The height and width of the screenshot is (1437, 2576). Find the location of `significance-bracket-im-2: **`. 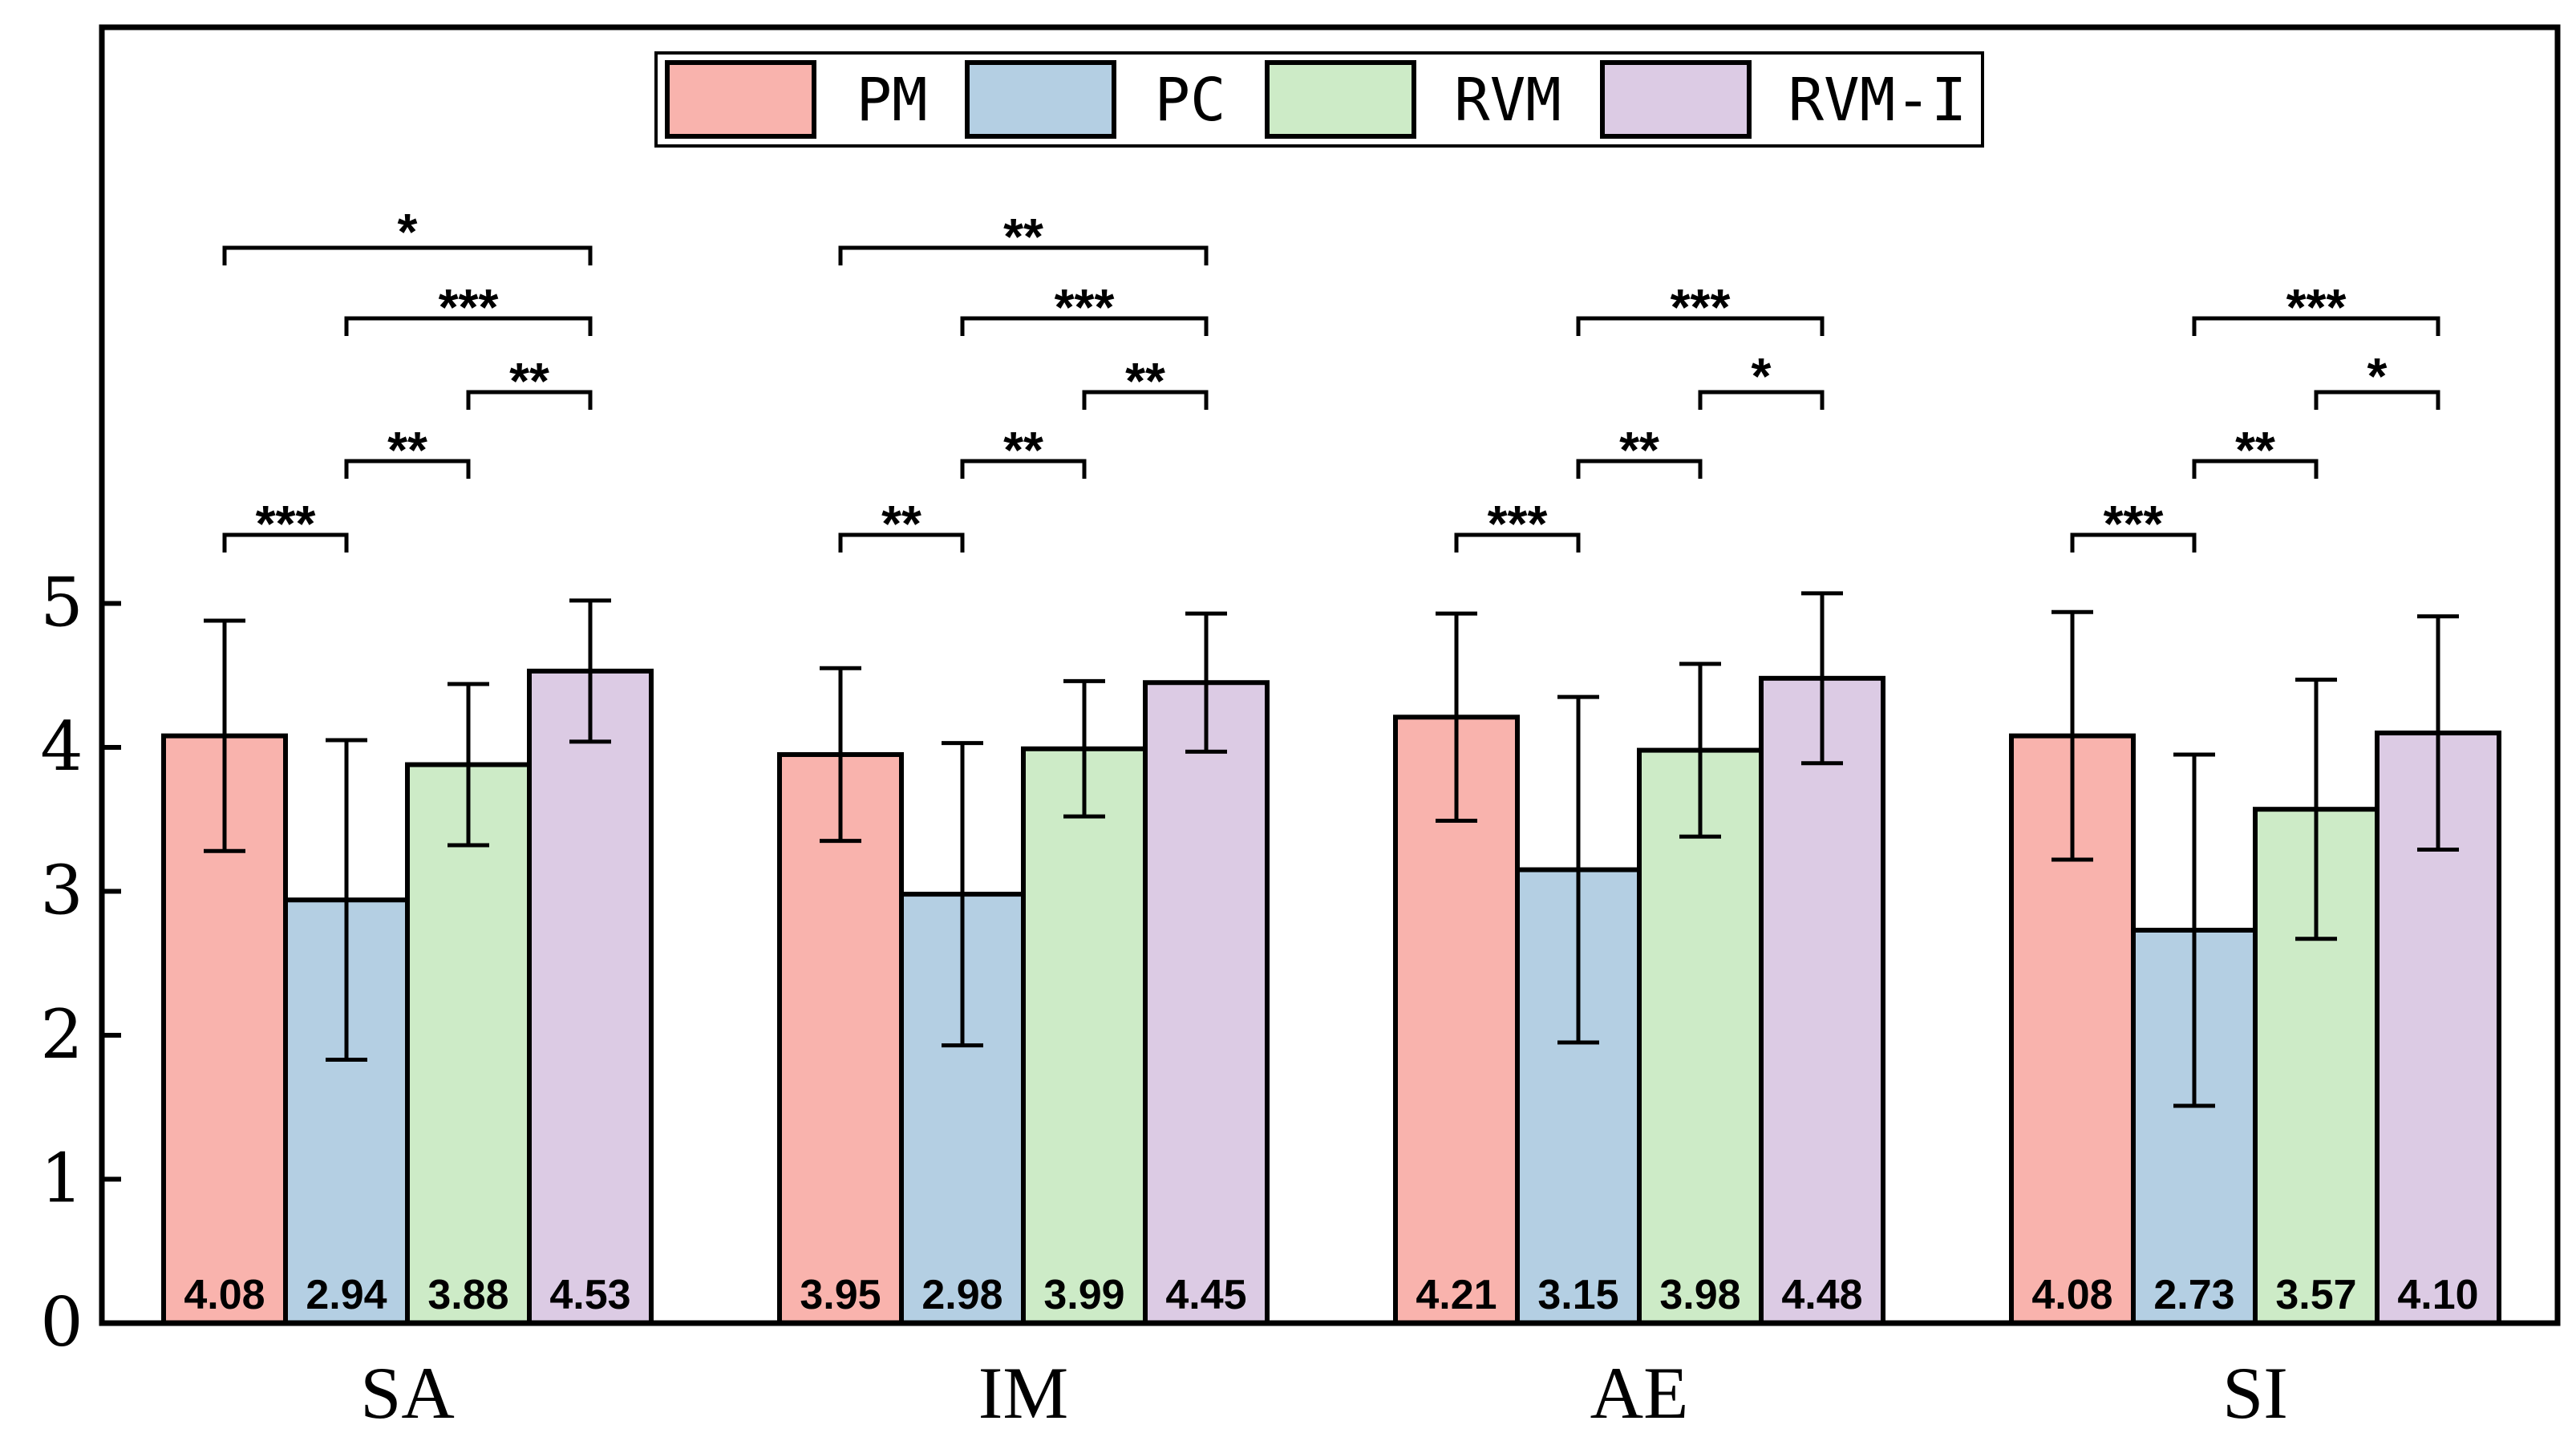

significance-bracket-im-2: ** is located at coordinates (1145, 381).